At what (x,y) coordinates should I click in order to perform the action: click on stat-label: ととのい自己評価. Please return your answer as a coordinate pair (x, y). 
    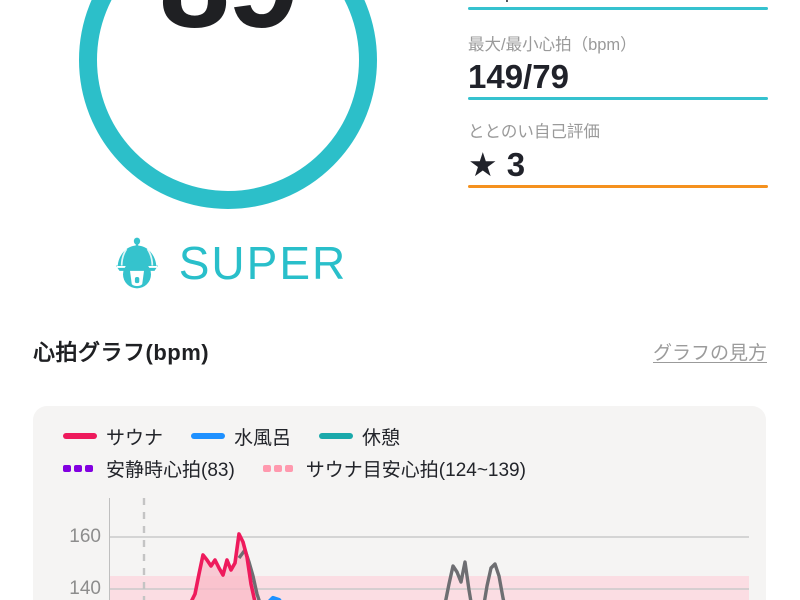
    Looking at the image, I should click on (534, 132).